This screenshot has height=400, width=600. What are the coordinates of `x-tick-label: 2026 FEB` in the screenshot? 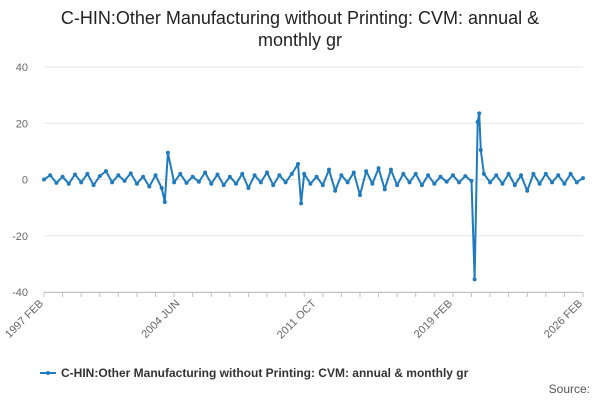 It's located at (563, 319).